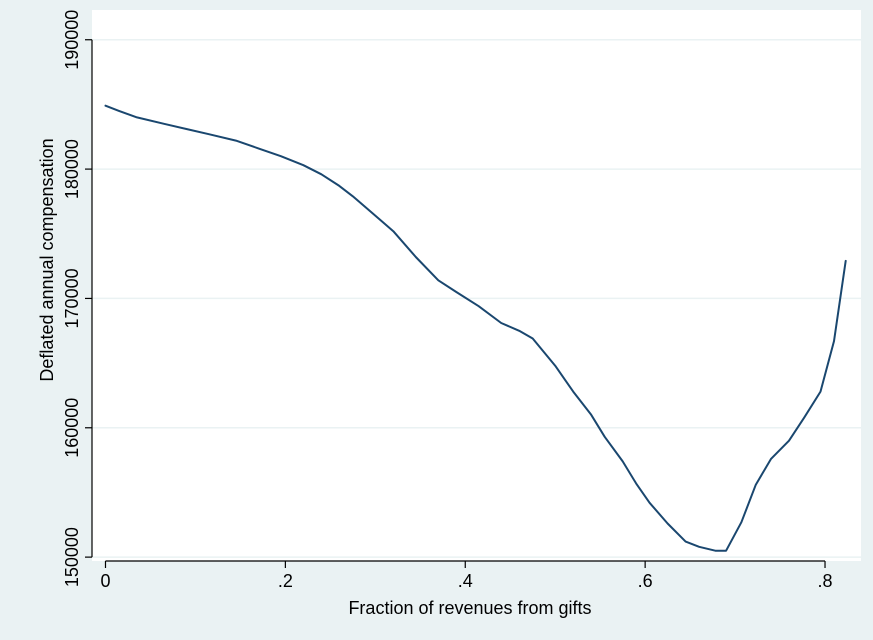 The width and height of the screenshot is (873, 640). Describe the element at coordinates (465, 581) in the screenshot. I see `x-tick-label-2: .4` at that location.